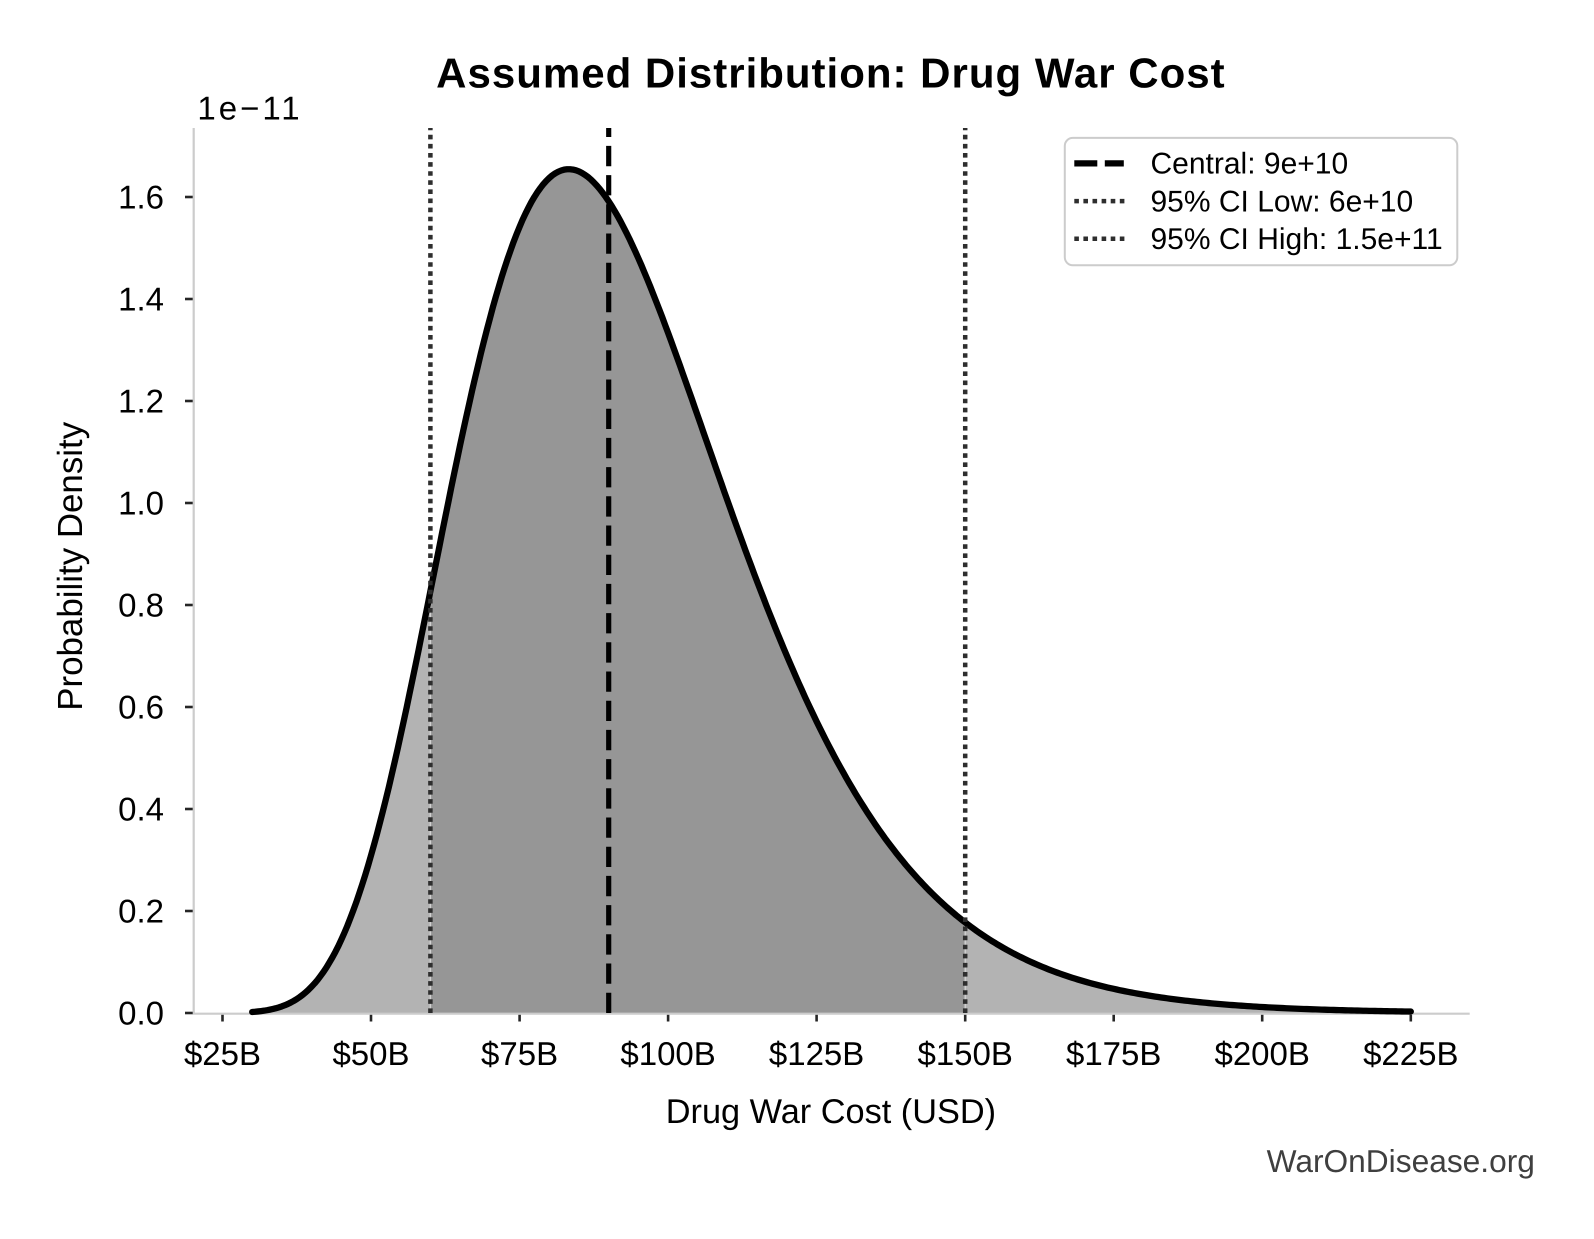 This screenshot has height=1239, width=1594. Describe the element at coordinates (249, 108) in the screenshot. I see `svg-text: 1e−11` at that location.